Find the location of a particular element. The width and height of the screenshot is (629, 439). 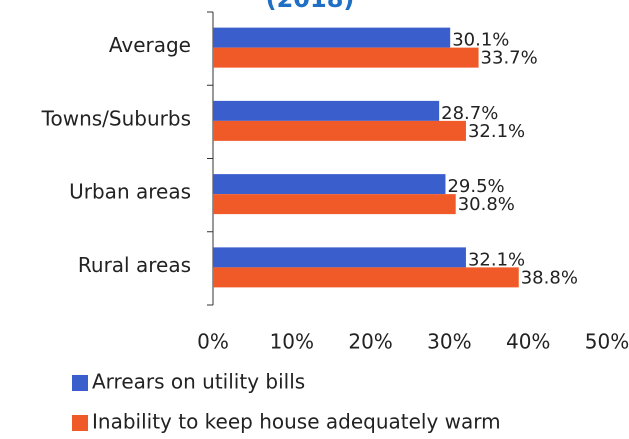

value-label: 38.8% is located at coordinates (549, 277).